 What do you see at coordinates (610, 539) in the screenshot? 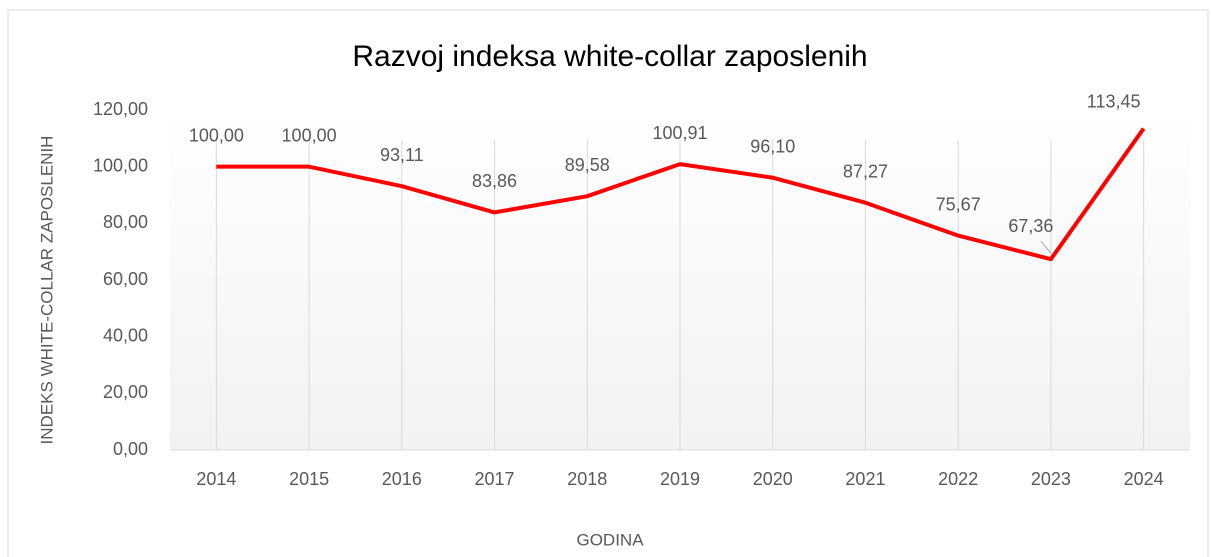
I see `x-axis-title: GODINA` at bounding box center [610, 539].